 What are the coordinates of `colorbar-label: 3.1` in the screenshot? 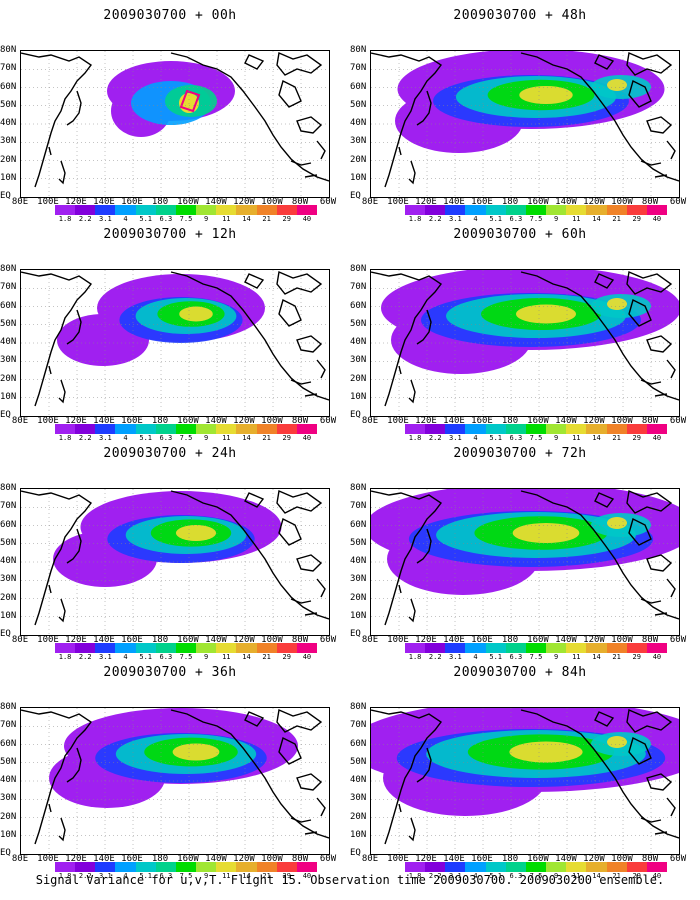 It's located at (105, 219).